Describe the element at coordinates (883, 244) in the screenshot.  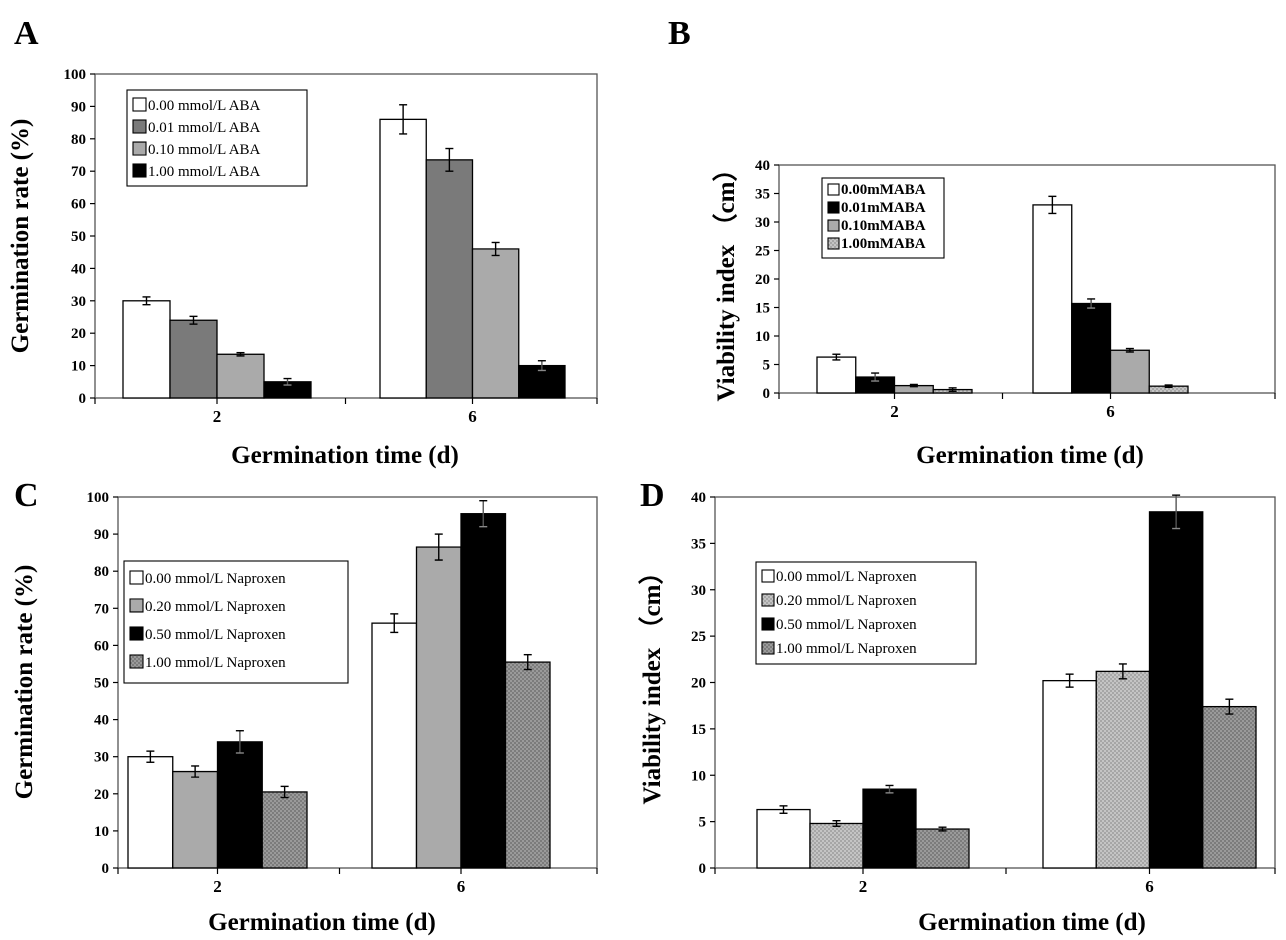
I see `legend-entry: 1.00mMABA` at that location.